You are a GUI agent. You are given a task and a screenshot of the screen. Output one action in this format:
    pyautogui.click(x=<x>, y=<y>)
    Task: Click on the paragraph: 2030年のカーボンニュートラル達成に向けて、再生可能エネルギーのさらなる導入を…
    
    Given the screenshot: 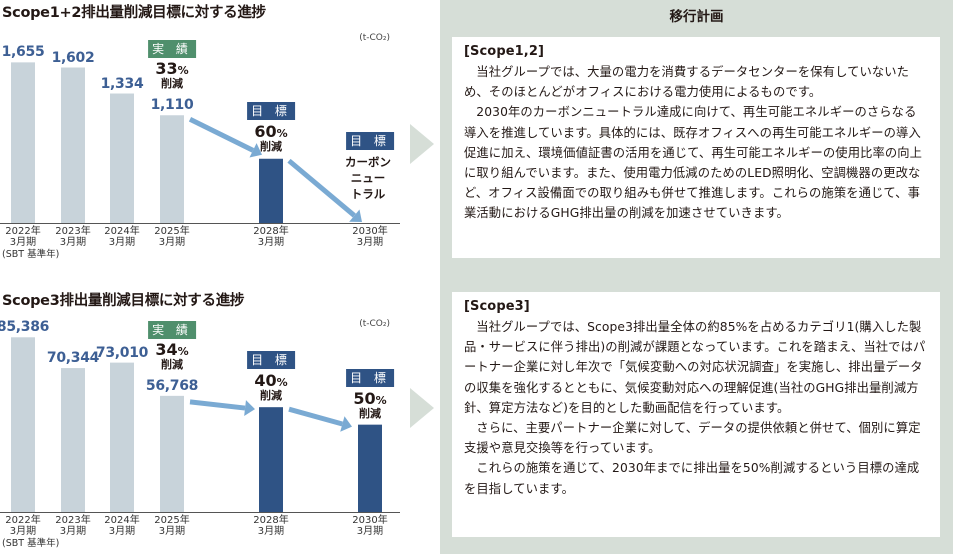 What is the action you would take?
    pyautogui.click(x=693, y=163)
    